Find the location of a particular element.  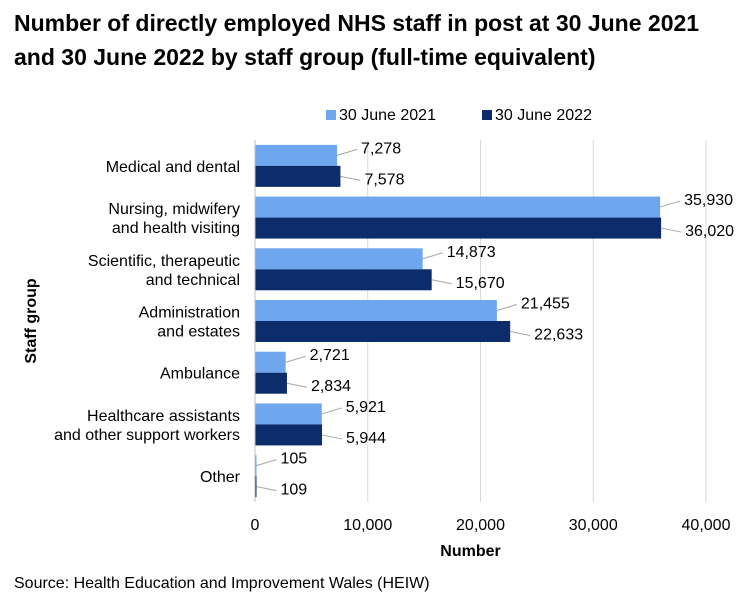

x-tick-label: 40,000 is located at coordinates (706, 525).